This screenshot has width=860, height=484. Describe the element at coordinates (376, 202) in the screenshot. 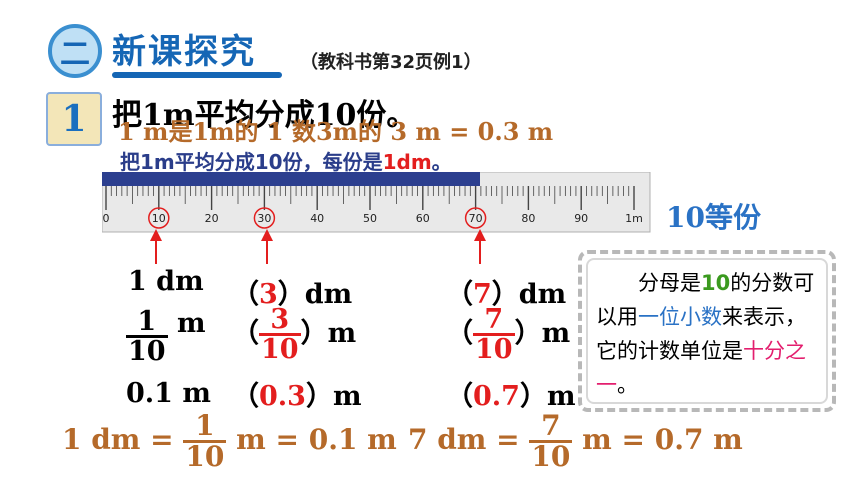

I see `meter-ruler: 0 10 20 30 40 50 60 70 80 90 1m` at that location.